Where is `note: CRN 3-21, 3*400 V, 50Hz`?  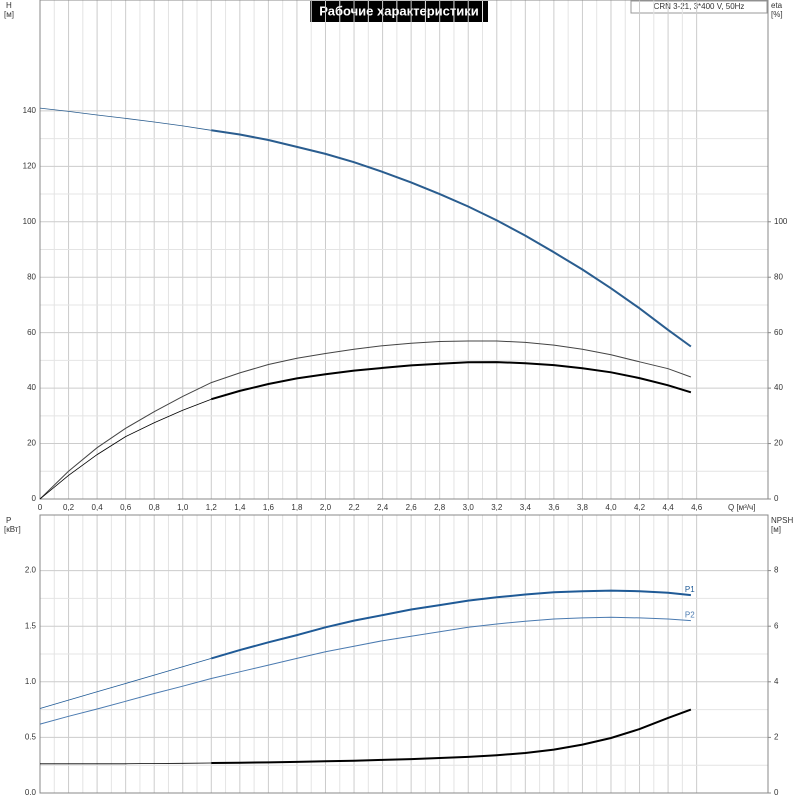 note: CRN 3-21, 3*400 V, 50Hz is located at coordinates (699, 6).